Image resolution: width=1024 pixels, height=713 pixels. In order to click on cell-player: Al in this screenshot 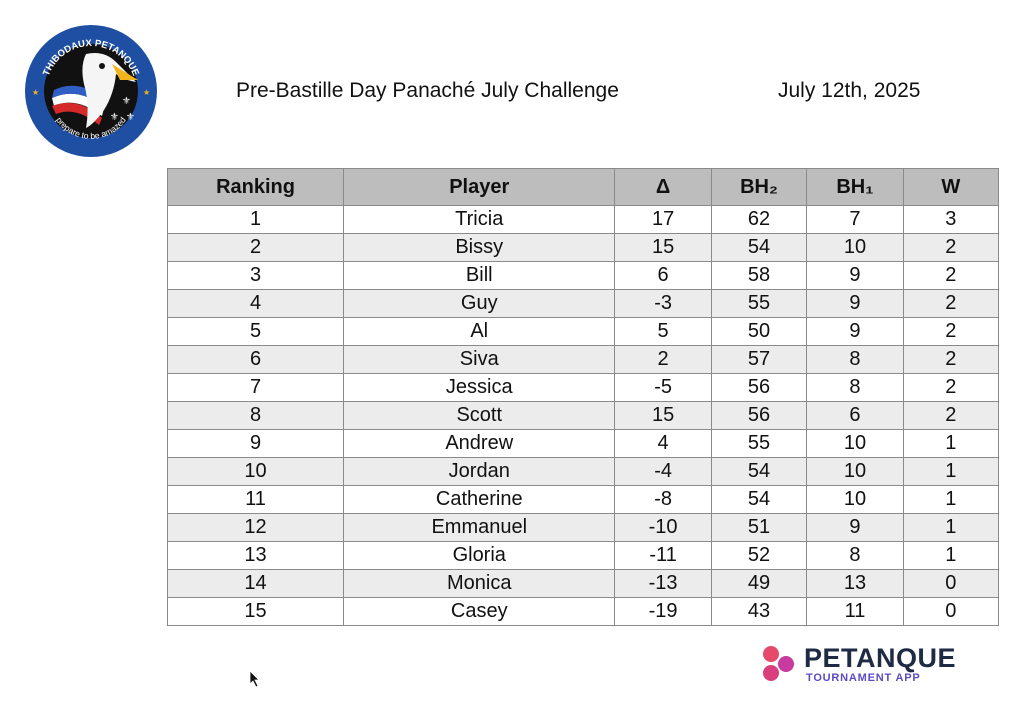, I will do `click(479, 331)`.